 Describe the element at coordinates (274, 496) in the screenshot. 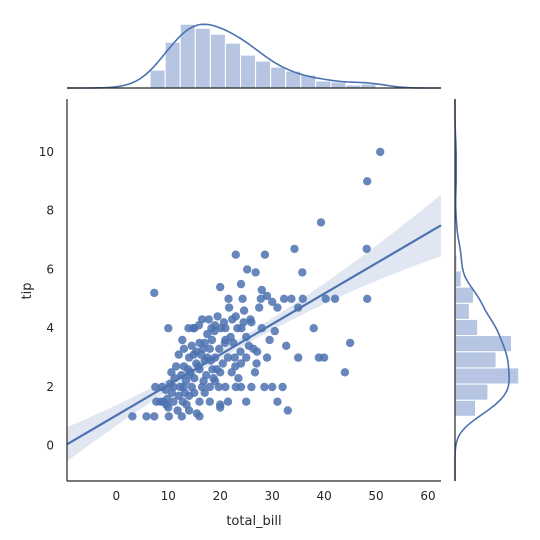

I see `x-axis-ticks: 0 10 20 30 40 50 60` at that location.